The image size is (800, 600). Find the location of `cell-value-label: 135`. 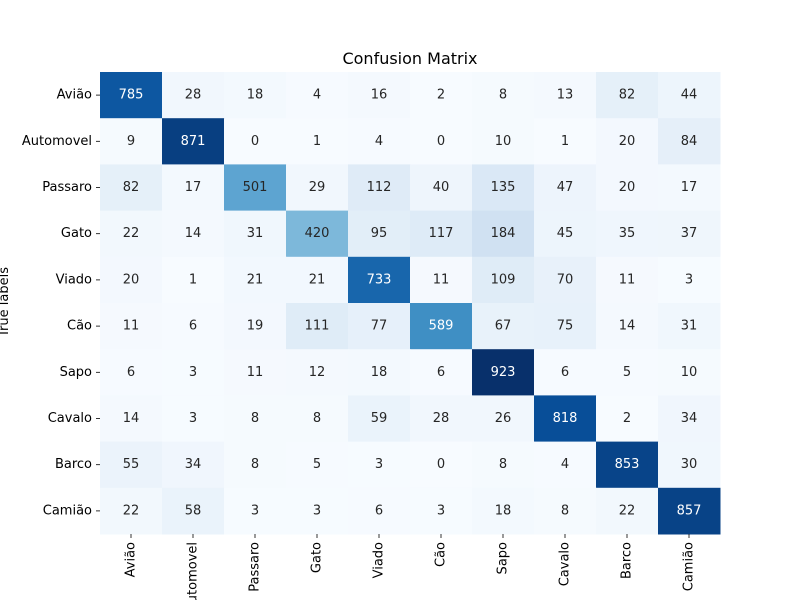

cell-value-label: 135 is located at coordinates (503, 187).